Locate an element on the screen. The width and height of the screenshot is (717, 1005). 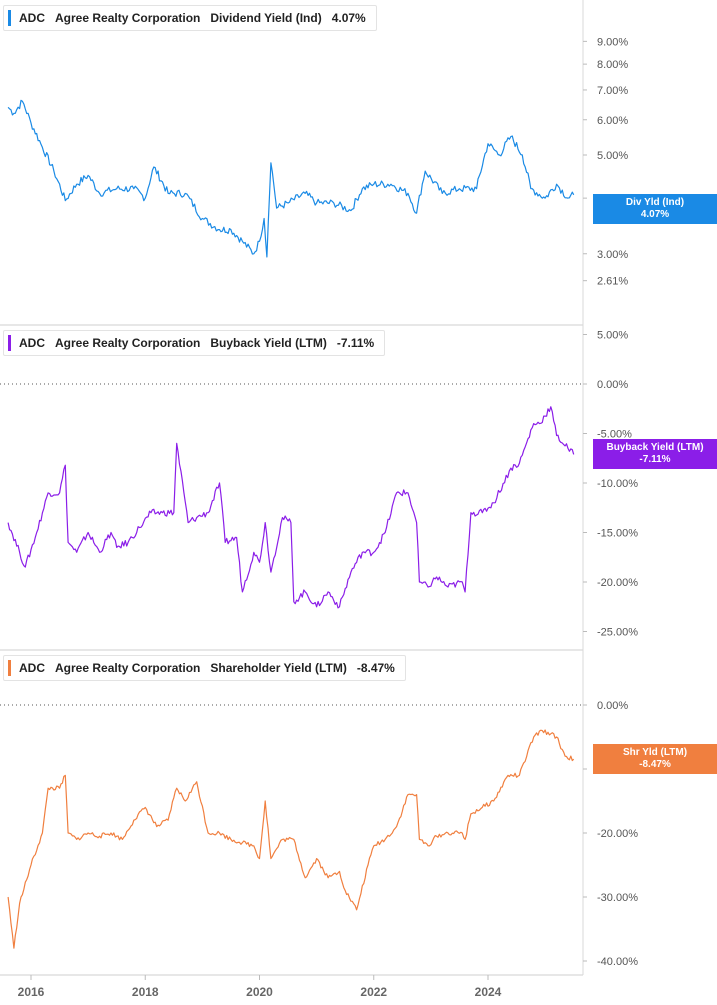
tag-buyback: Buyback Yield (LTM) -7.11% is located at coordinates (655, 454).